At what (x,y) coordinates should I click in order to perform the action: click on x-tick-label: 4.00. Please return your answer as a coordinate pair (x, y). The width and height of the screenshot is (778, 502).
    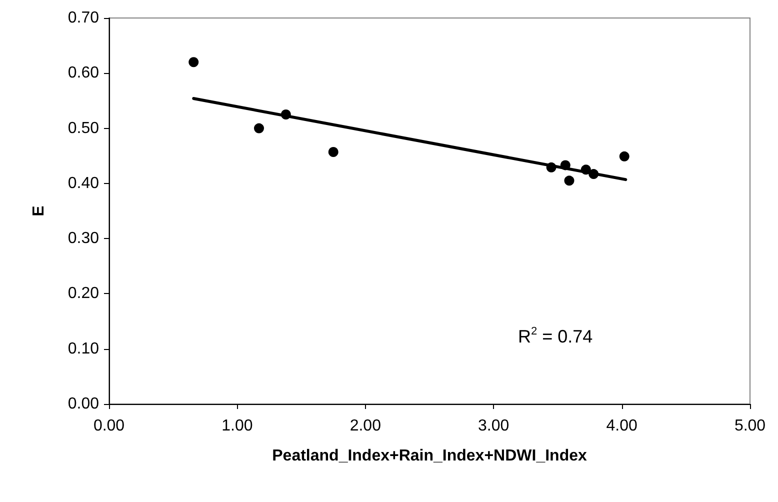
    Looking at the image, I should click on (622, 426).